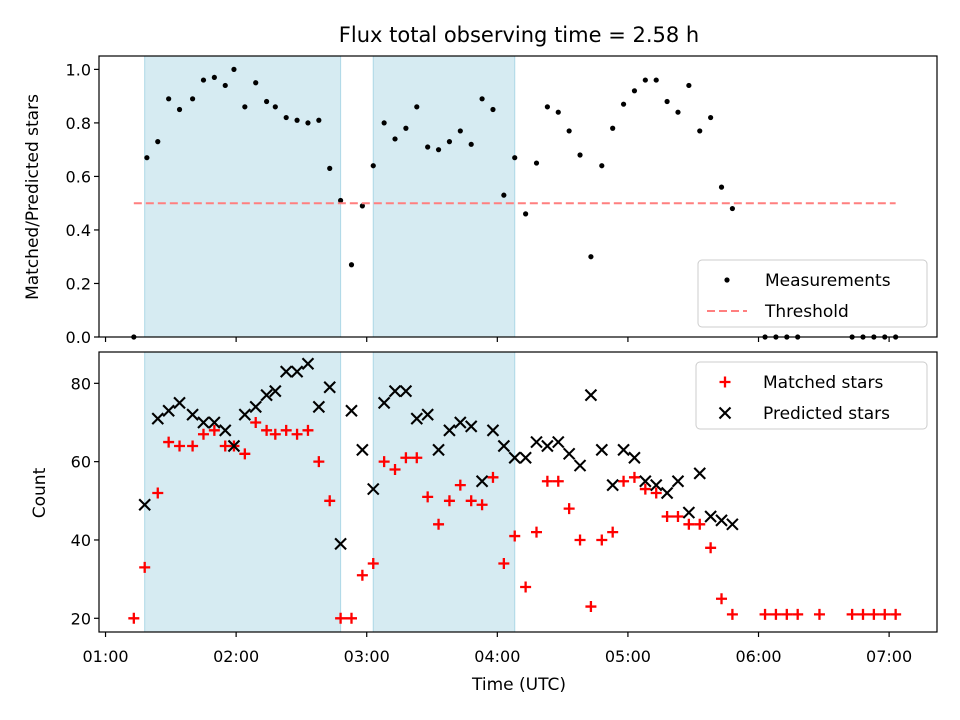 Image resolution: width=960 pixels, height=720 pixels. Describe the element at coordinates (823, 383) in the screenshot. I see `legend-label: Matched stars` at that location.